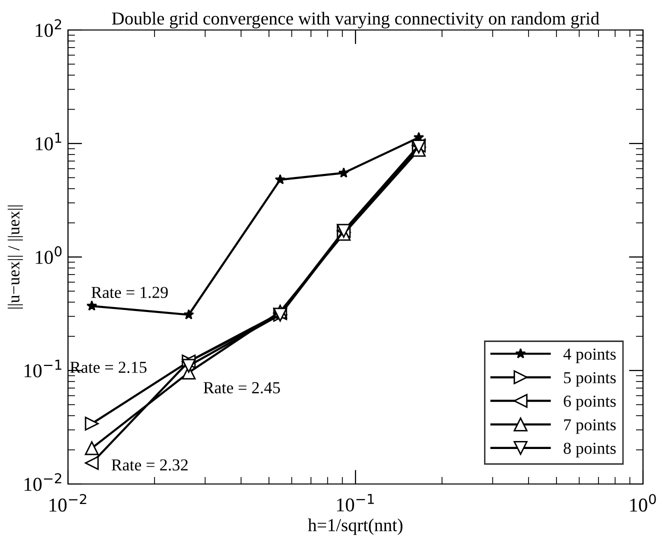 The height and width of the screenshot is (547, 657). I want to click on x-tick-label: 10$^{−1}$, so click(355, 503).